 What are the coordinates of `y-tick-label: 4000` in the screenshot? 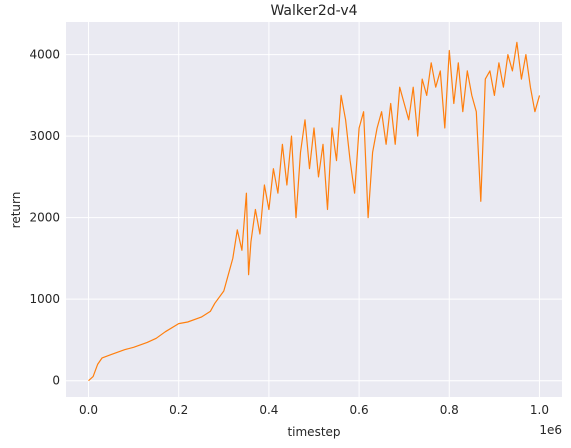 It's located at (44, 55).